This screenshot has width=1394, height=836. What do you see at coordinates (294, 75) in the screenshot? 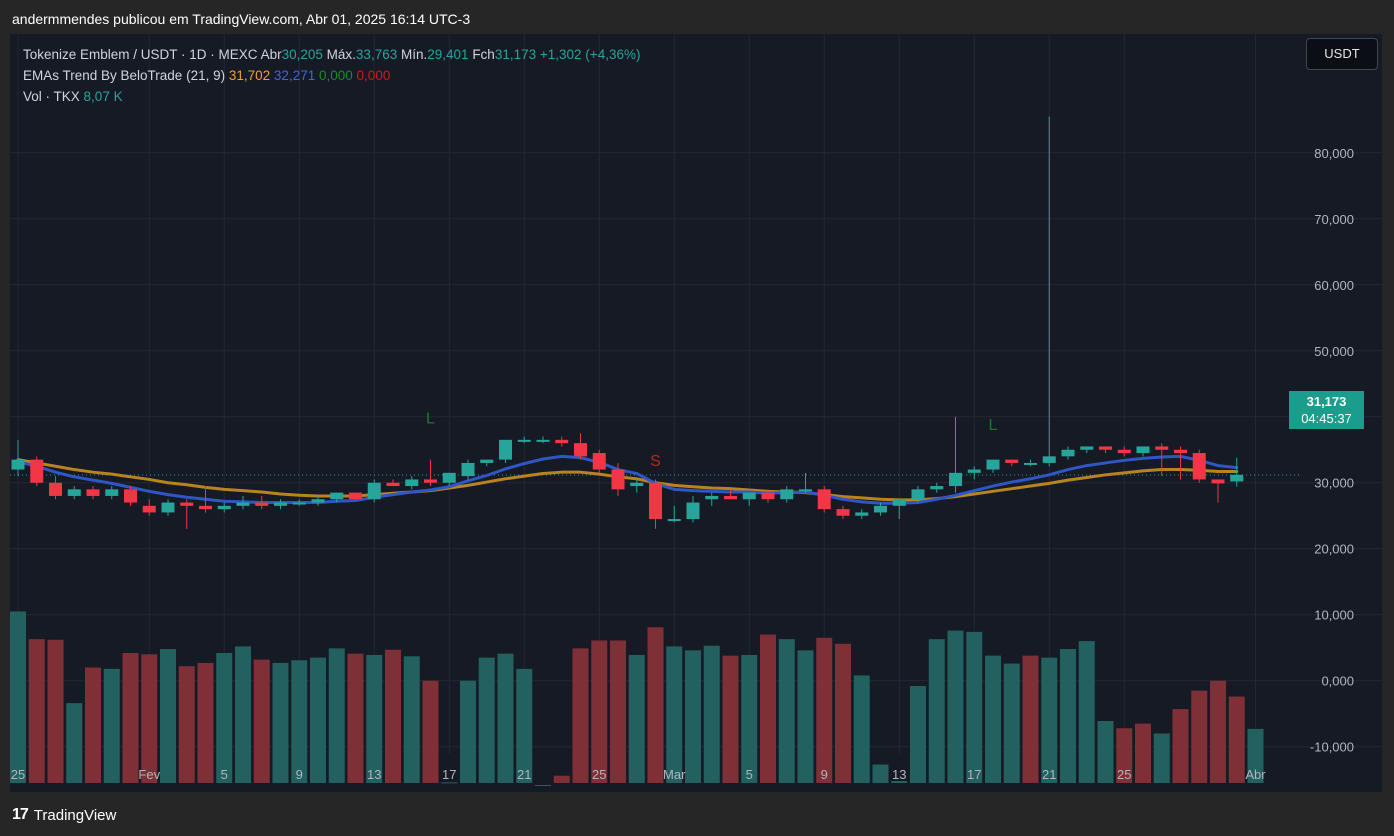
I see `ema-value-2: 32,271` at bounding box center [294, 75].